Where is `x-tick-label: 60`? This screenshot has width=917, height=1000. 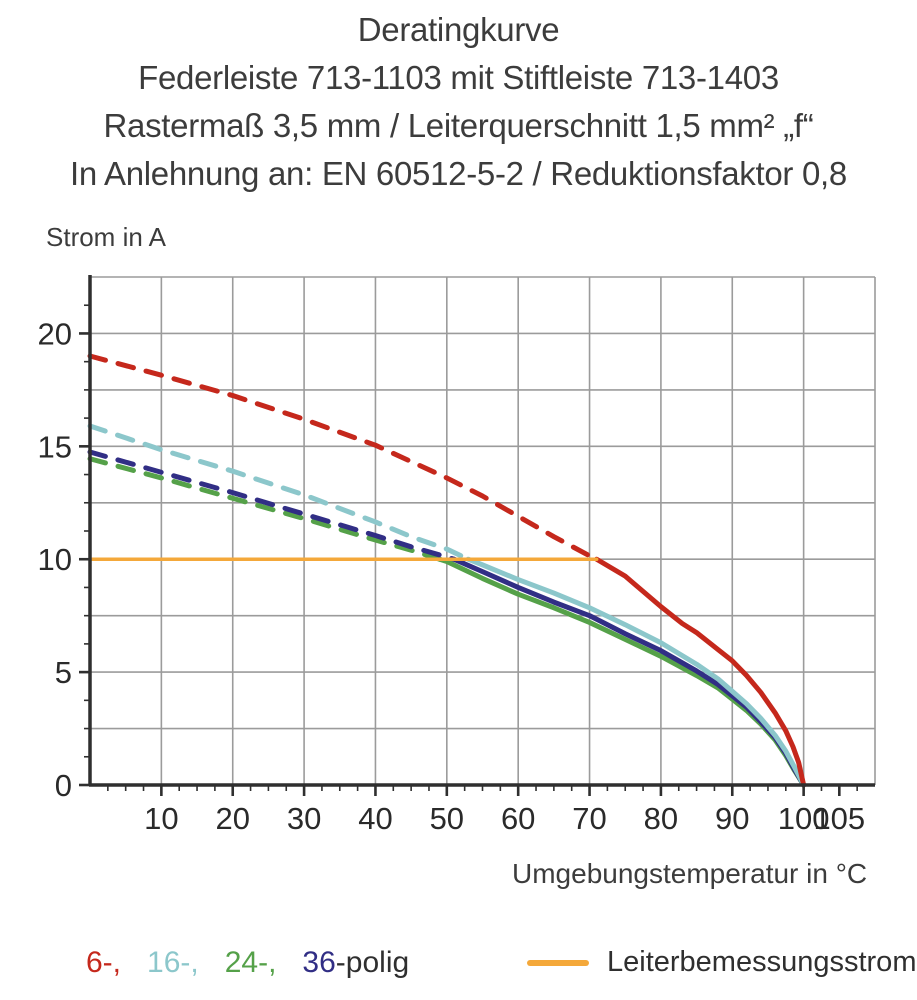
x-tick-label: 60 is located at coordinates (518, 818).